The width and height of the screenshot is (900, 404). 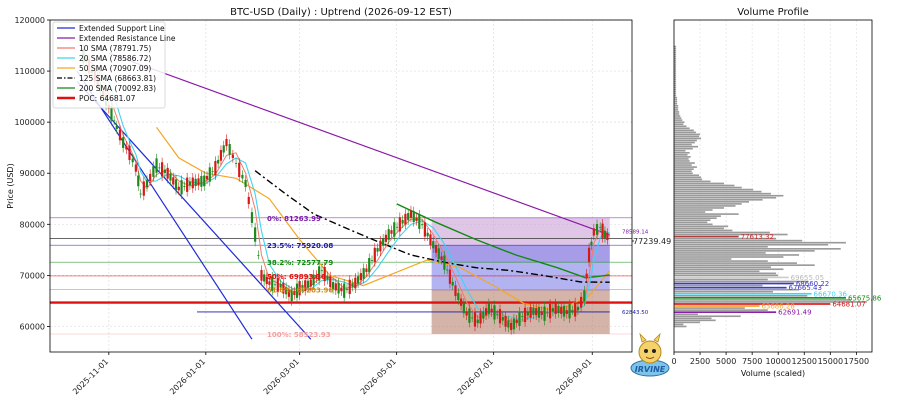 I want to click on legend-box, so click(x=109, y=65).